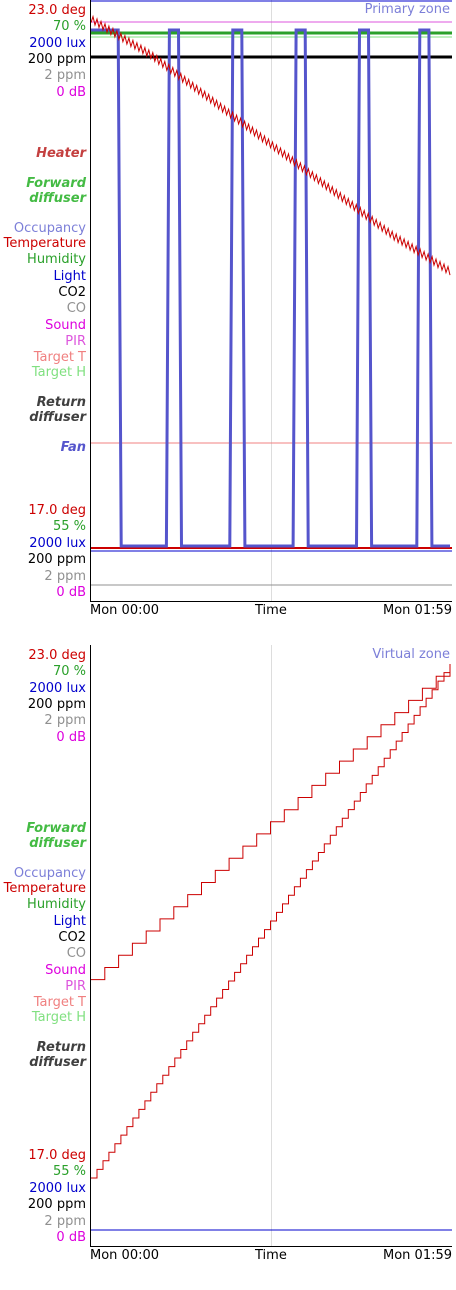 The height and width of the screenshot is (1290, 456). I want to click on zone-title: Primary zone, so click(407, 9).